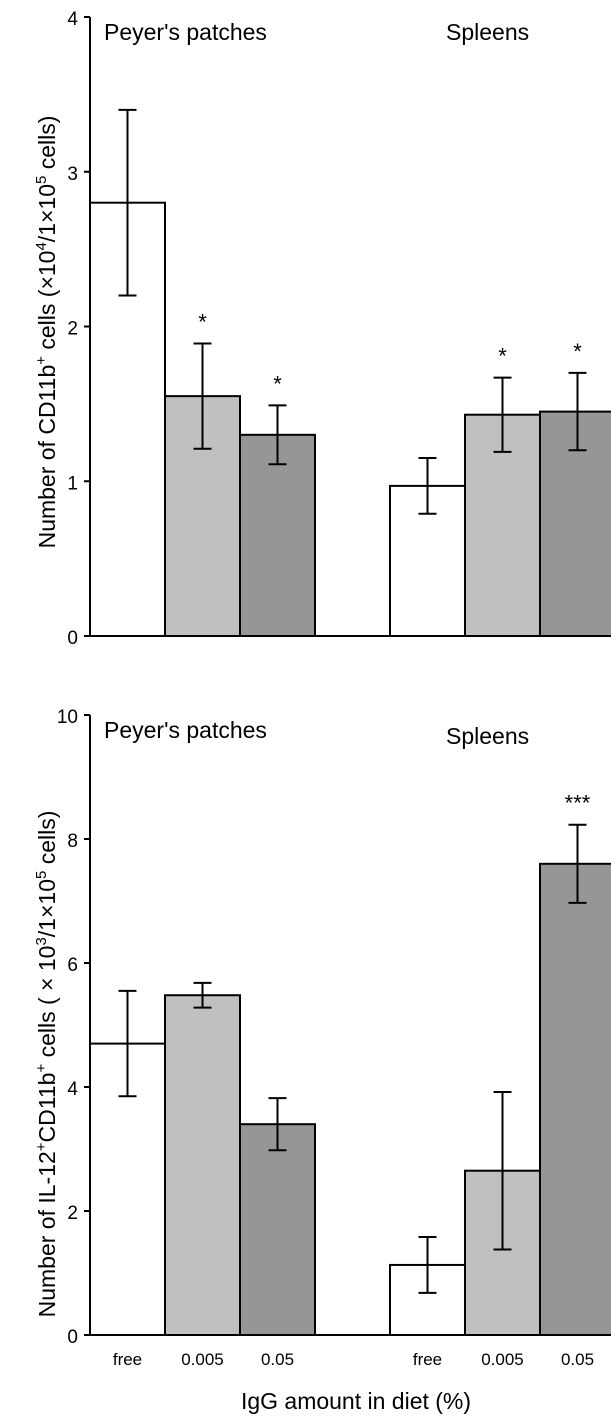 The width and height of the screenshot is (611, 1421). What do you see at coordinates (487, 32) in the screenshot?
I see `group-label-spleens-top: Spleens` at bounding box center [487, 32].